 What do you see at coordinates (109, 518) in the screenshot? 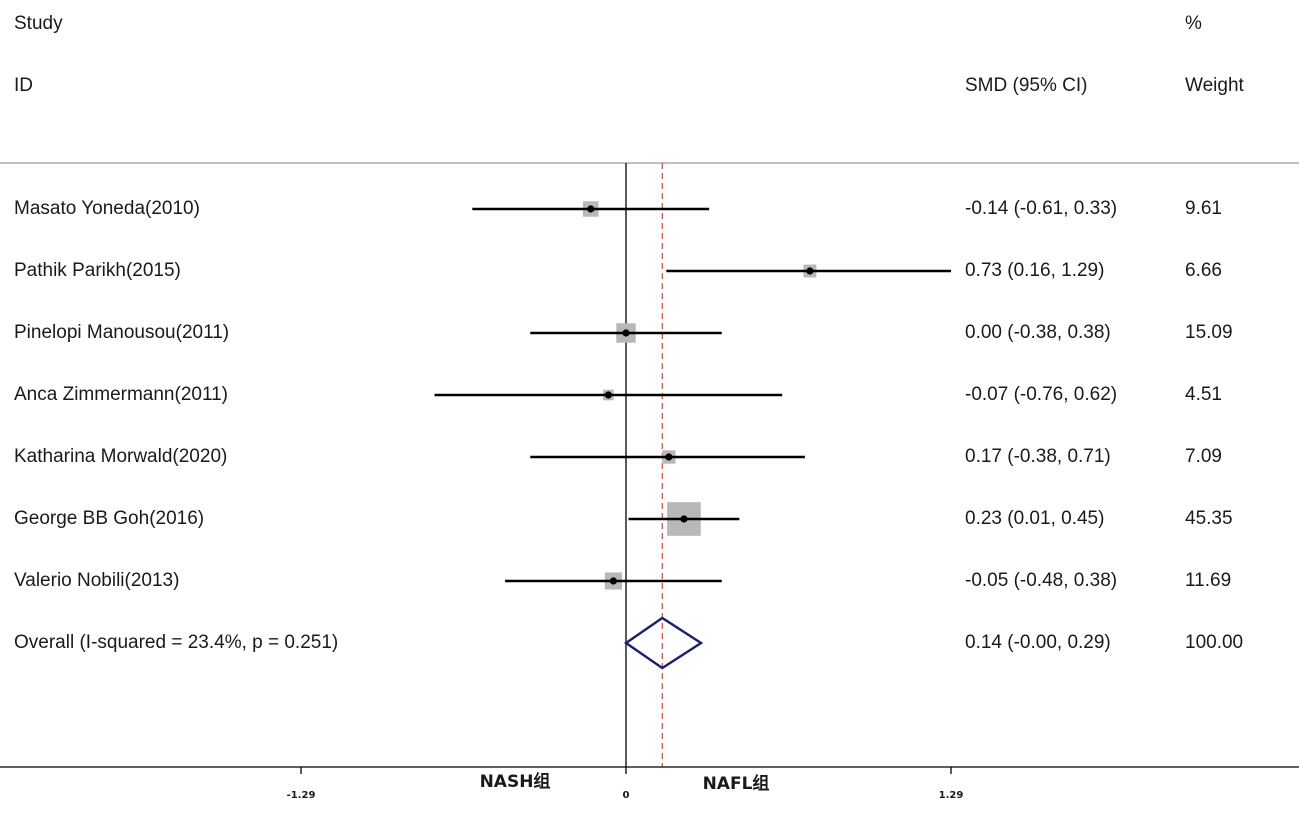
I see `study-label: George BB Goh(2016)` at bounding box center [109, 518].